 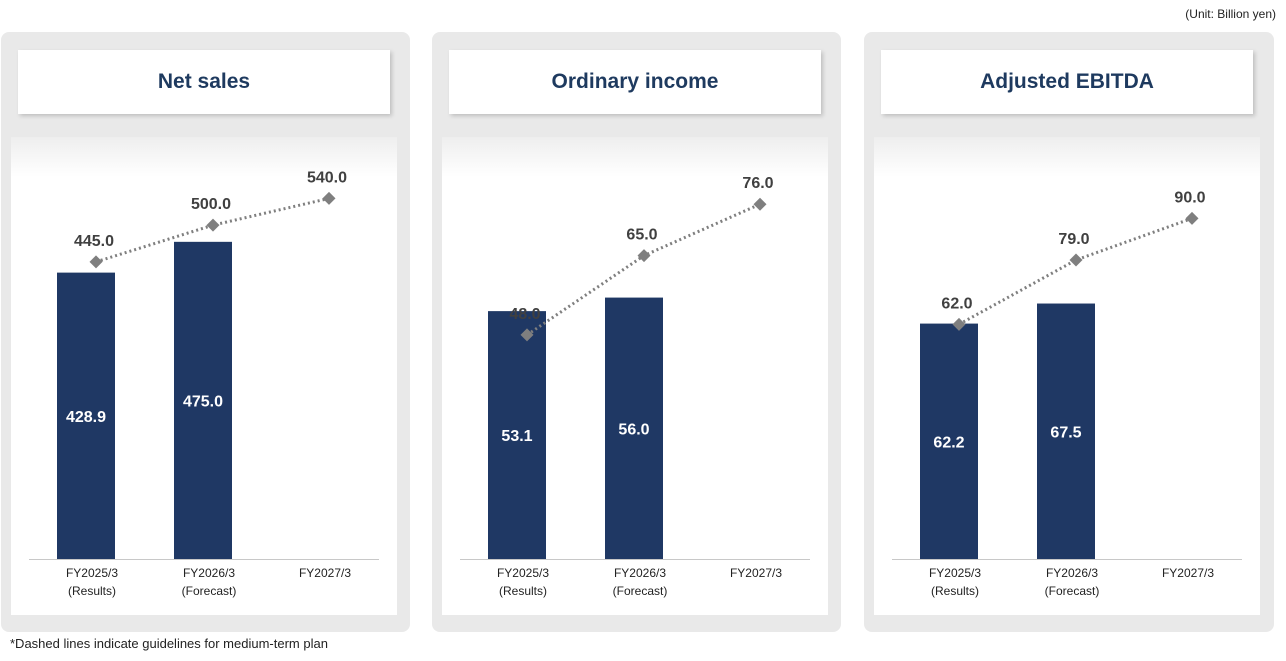 I want to click on adjusted-ebitda-title-box: Adjusted EBITDA, so click(x=1067, y=82).